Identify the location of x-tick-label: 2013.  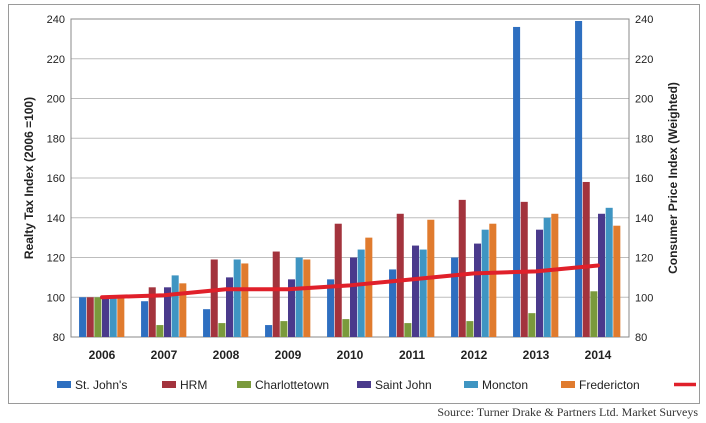
(536, 355).